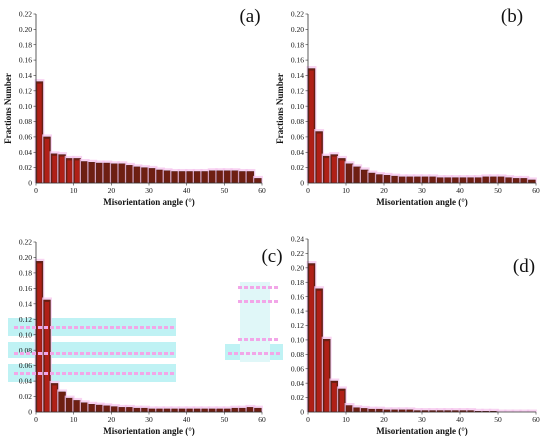 The image size is (550, 439). Describe the element at coordinates (30, 412) in the screenshot. I see `y-tick-label: 0` at that location.